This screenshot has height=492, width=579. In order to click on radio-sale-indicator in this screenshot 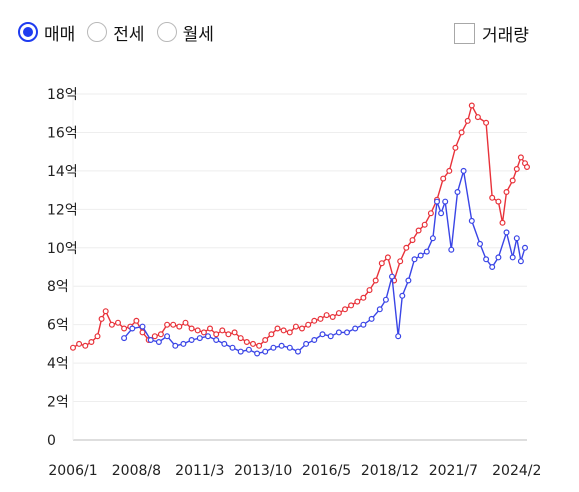, I will do `click(28, 32)`.